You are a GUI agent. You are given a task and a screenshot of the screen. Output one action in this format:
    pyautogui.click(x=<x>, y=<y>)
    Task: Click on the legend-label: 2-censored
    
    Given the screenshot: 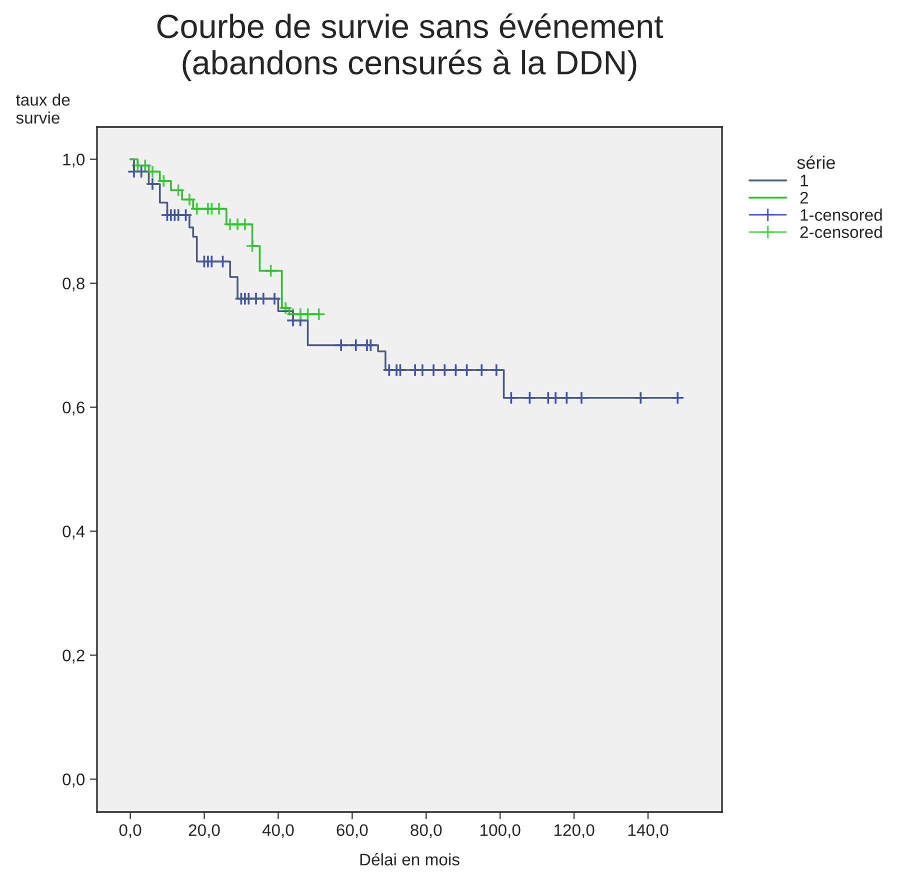 What is the action you would take?
    pyautogui.click(x=841, y=232)
    